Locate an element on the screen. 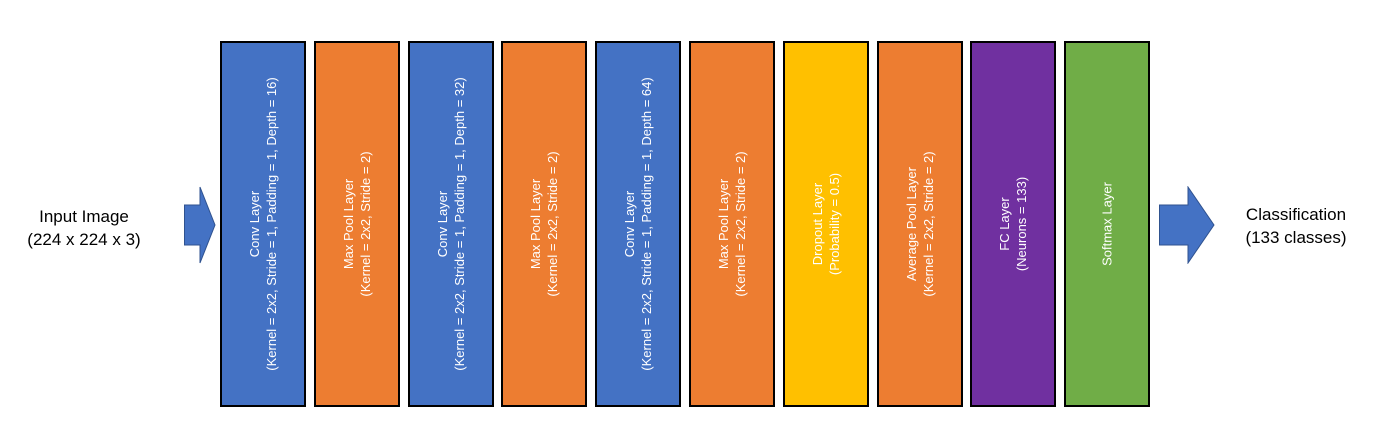  input-arrow-shape is located at coordinates (200, 225).